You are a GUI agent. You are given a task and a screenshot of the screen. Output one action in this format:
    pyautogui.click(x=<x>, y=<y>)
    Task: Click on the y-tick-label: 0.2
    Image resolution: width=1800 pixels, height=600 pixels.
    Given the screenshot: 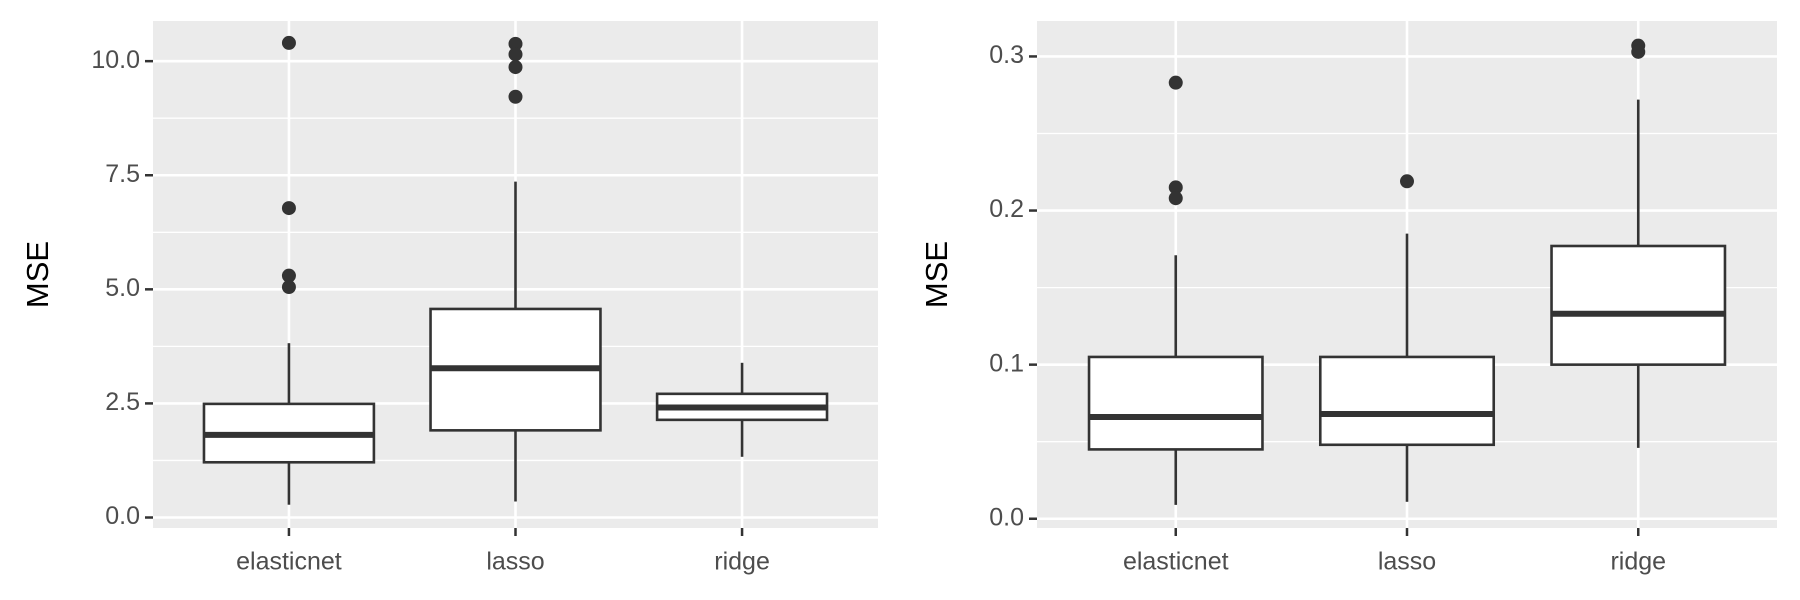 What is the action you would take?
    pyautogui.click(x=1006, y=209)
    